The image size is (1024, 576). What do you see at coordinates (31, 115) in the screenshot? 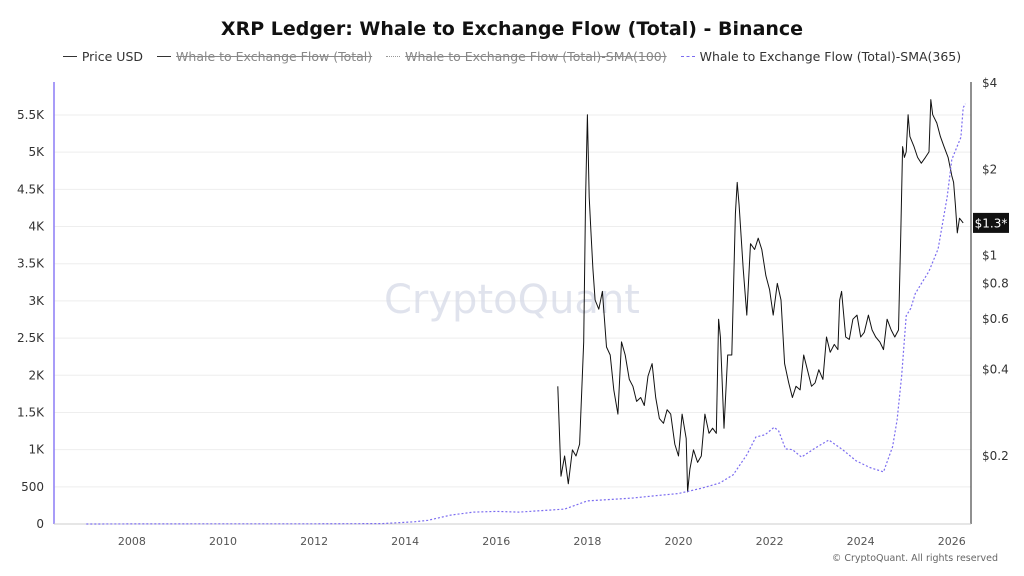
I see `left-tick-5.5K: 5.5K` at bounding box center [31, 115].